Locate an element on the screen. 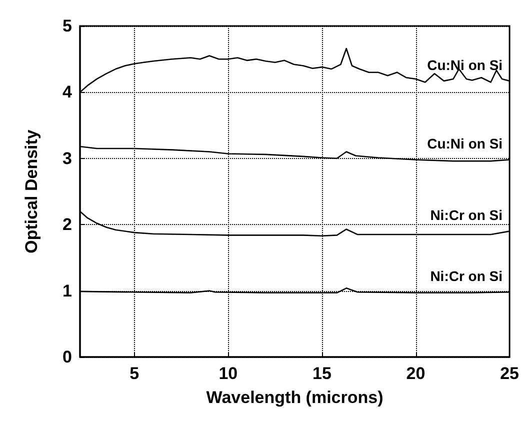  y-tick-label: 1 is located at coordinates (67, 290).